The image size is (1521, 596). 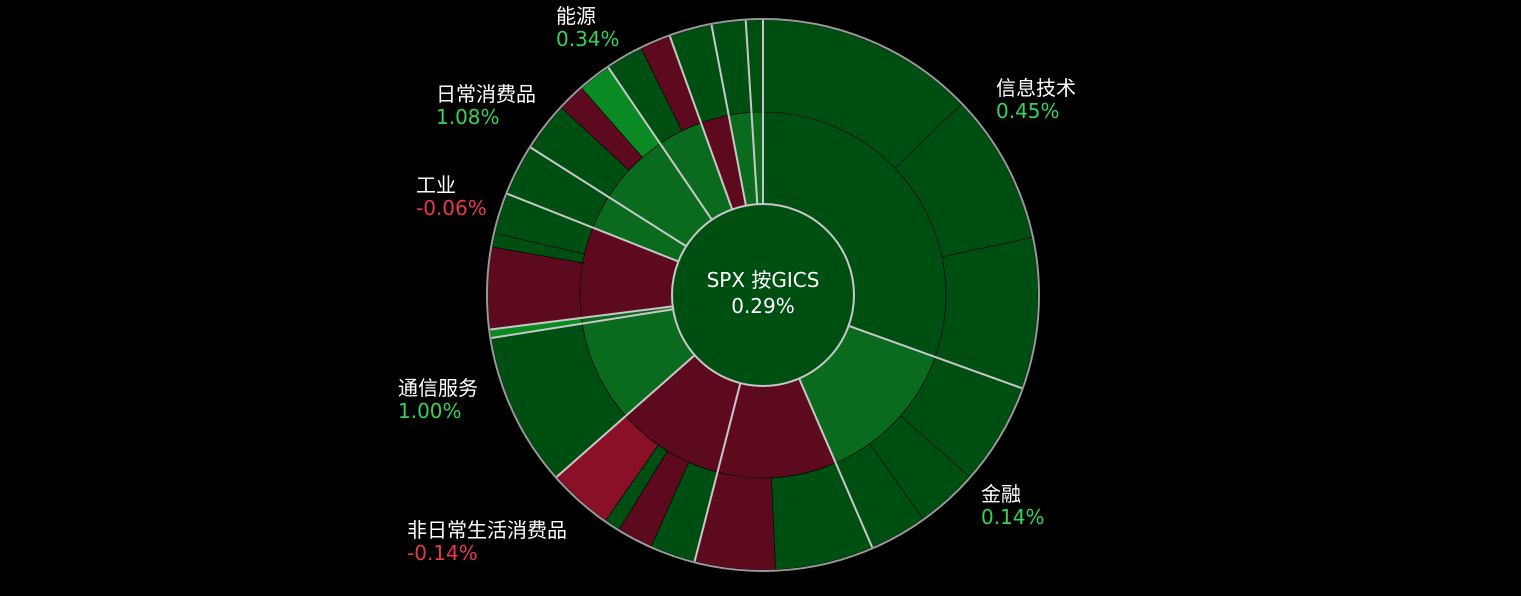 I want to click on sector-label-change: 0.34%, so click(x=588, y=39).